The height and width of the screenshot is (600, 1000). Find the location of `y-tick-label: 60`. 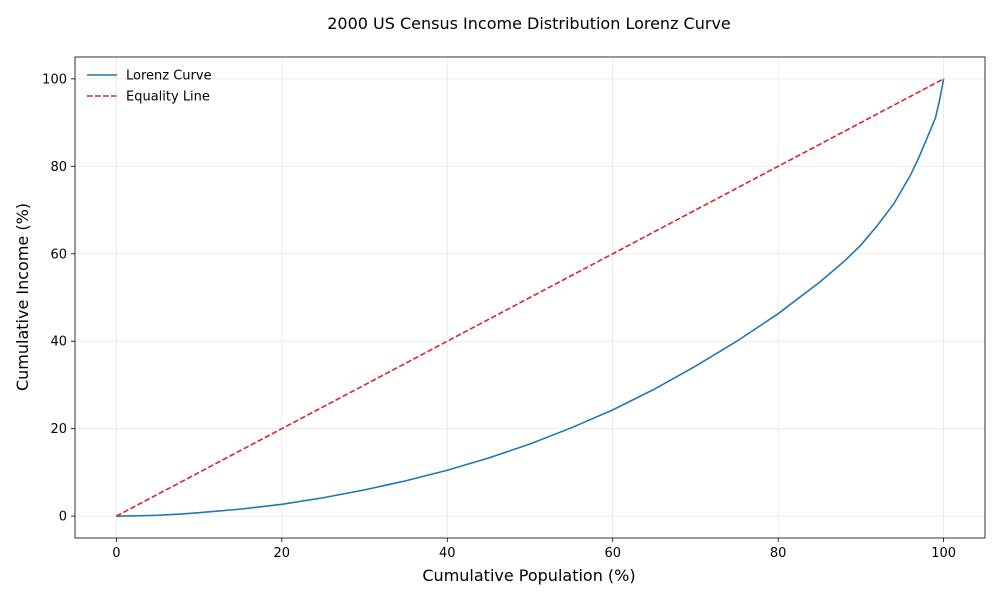

y-tick-label: 60 is located at coordinates (58, 254).